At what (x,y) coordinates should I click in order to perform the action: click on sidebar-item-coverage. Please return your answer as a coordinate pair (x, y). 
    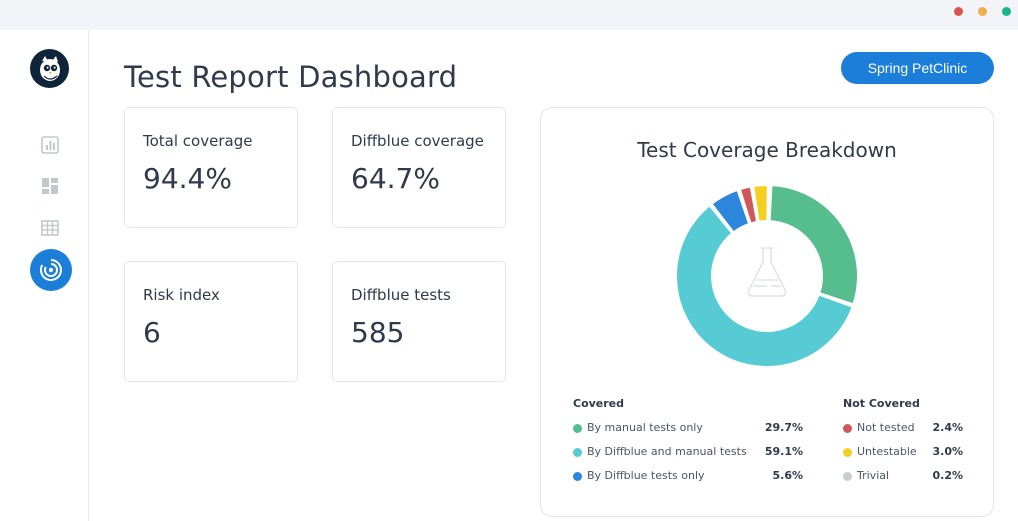
    Looking at the image, I should click on (51, 270).